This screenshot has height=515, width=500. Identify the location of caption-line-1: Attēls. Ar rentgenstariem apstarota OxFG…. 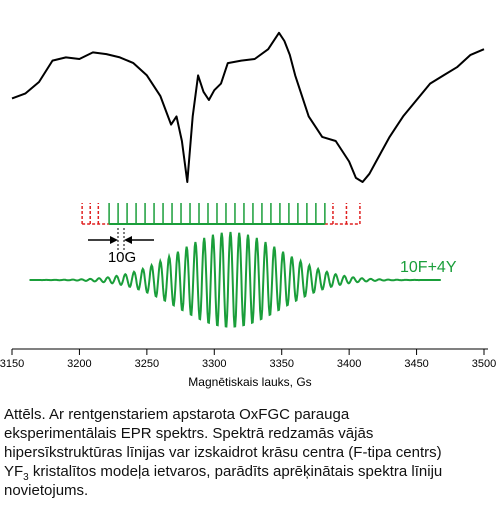
(177, 414).